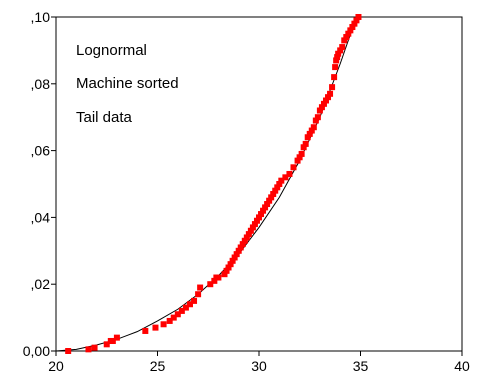 The height and width of the screenshot is (380, 482). I want to click on y-tick-label: 0,00, so click(36, 351).